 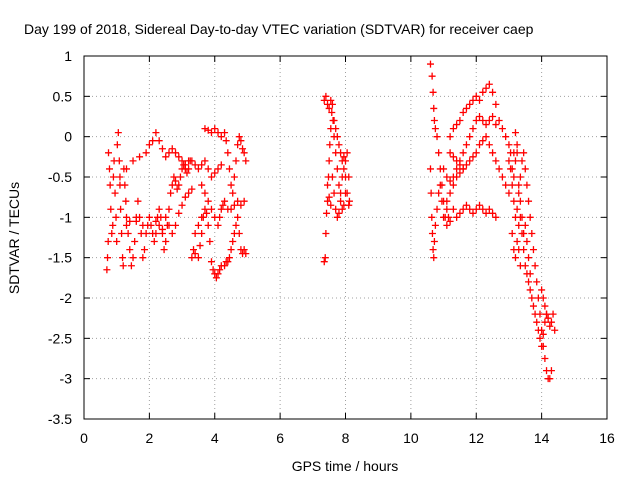 I want to click on y-tick-label: -2, so click(x=66, y=298).